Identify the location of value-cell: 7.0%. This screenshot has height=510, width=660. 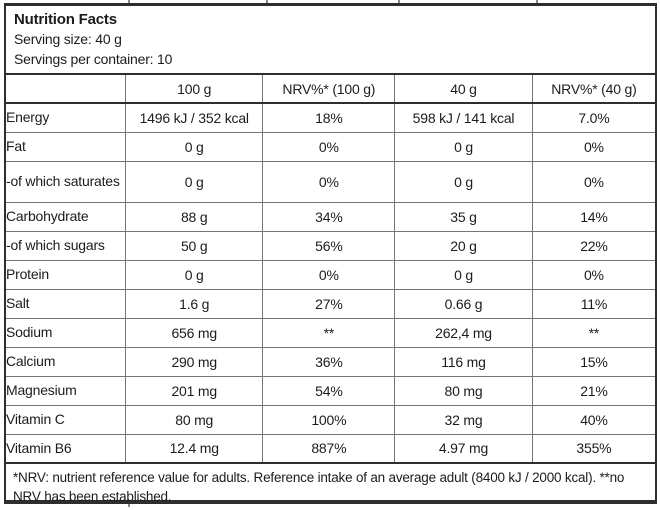
(593, 118).